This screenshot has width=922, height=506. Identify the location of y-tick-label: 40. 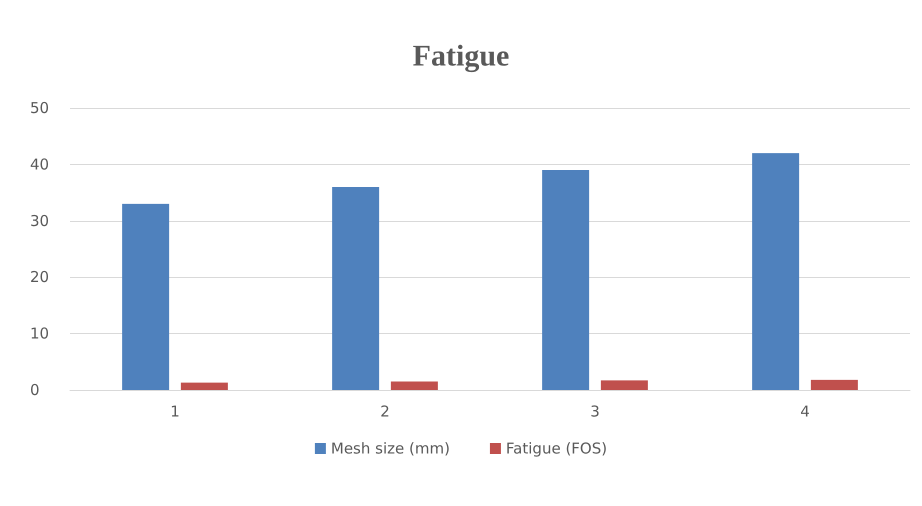
(40, 164).